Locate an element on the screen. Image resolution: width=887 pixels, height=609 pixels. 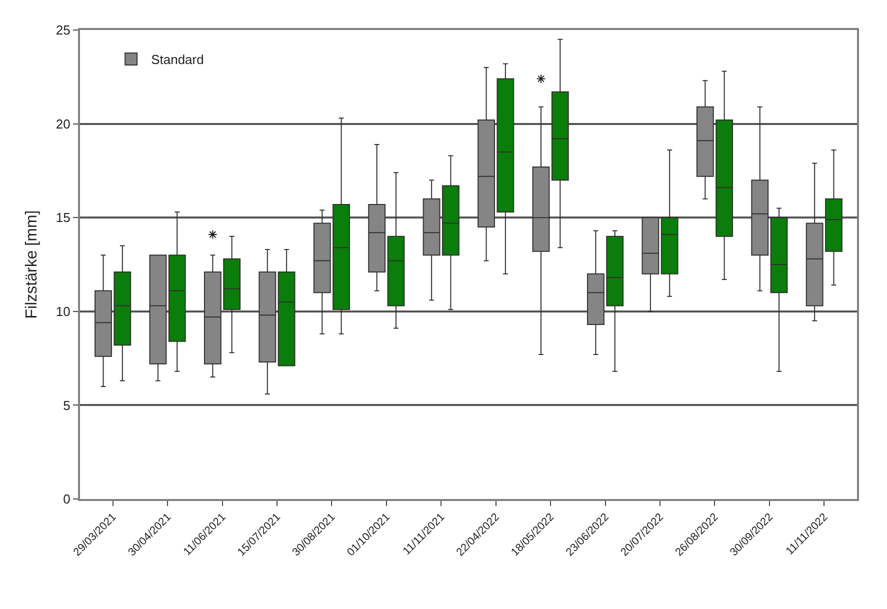
y-tick-label: 10 is located at coordinates (63, 311).